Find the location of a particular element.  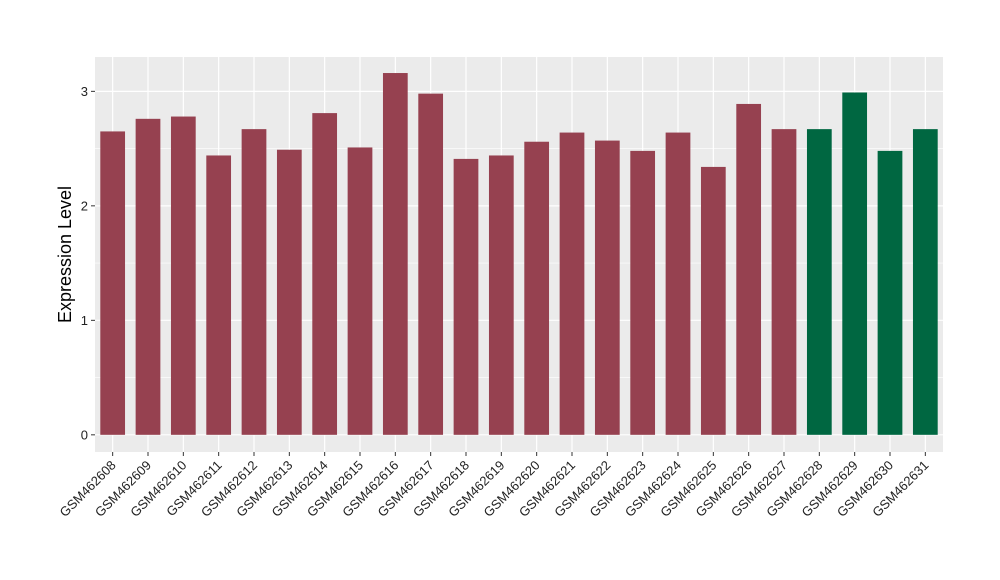

bar-GSM462628 is located at coordinates (819, 282).